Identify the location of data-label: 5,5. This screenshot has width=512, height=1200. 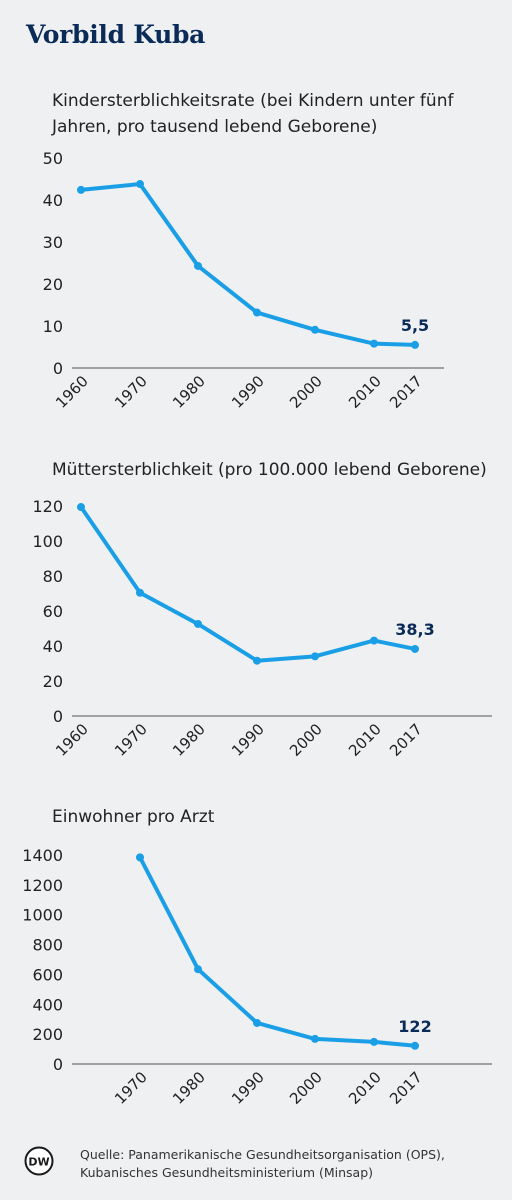
(415, 325).